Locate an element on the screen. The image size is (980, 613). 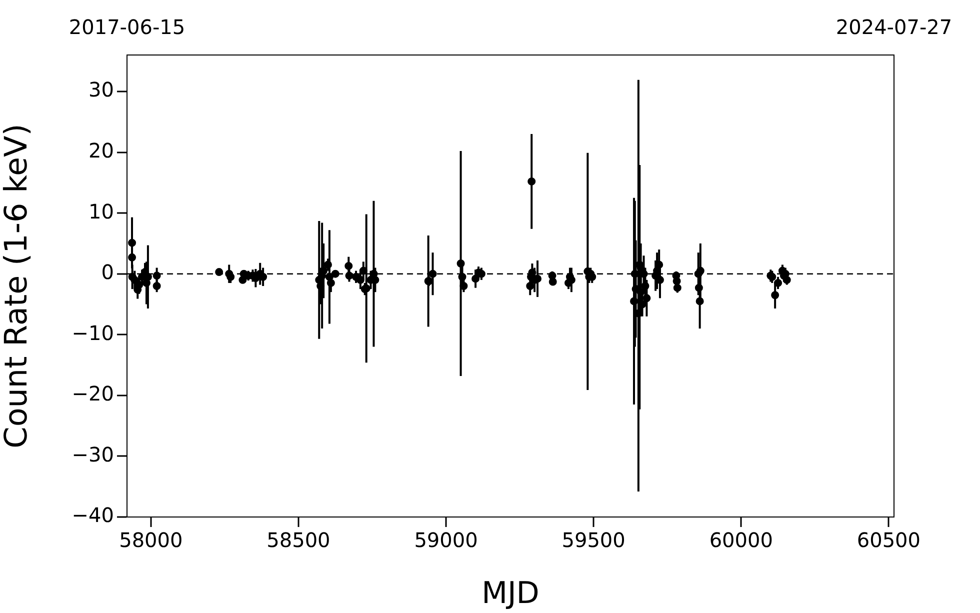
y-tick-label: 30 is located at coordinates (101, 90).